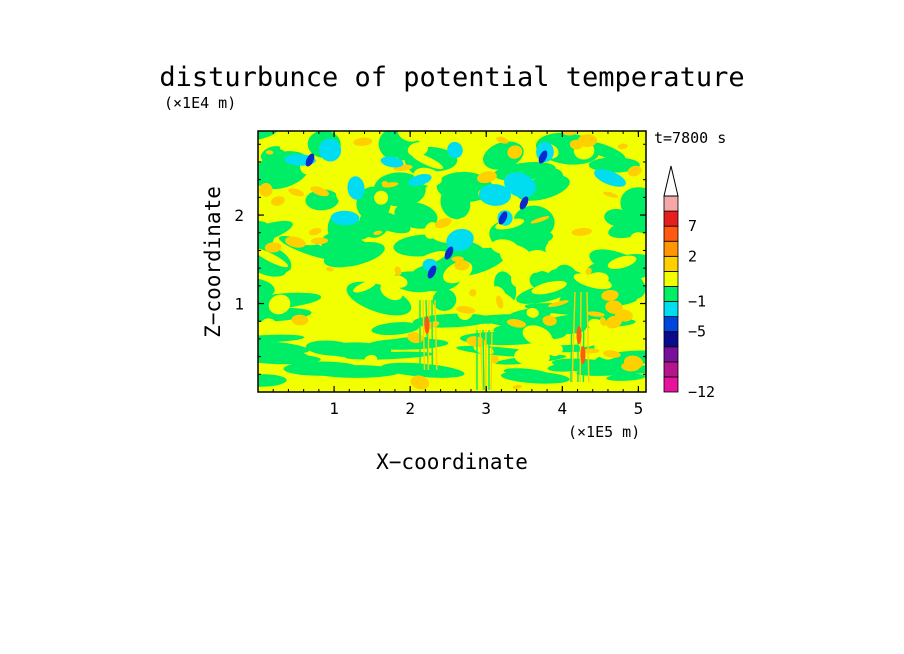 The height and width of the screenshot is (654, 904). What do you see at coordinates (697, 302) in the screenshot?
I see `colorbar-tick-label: −1` at bounding box center [697, 302].